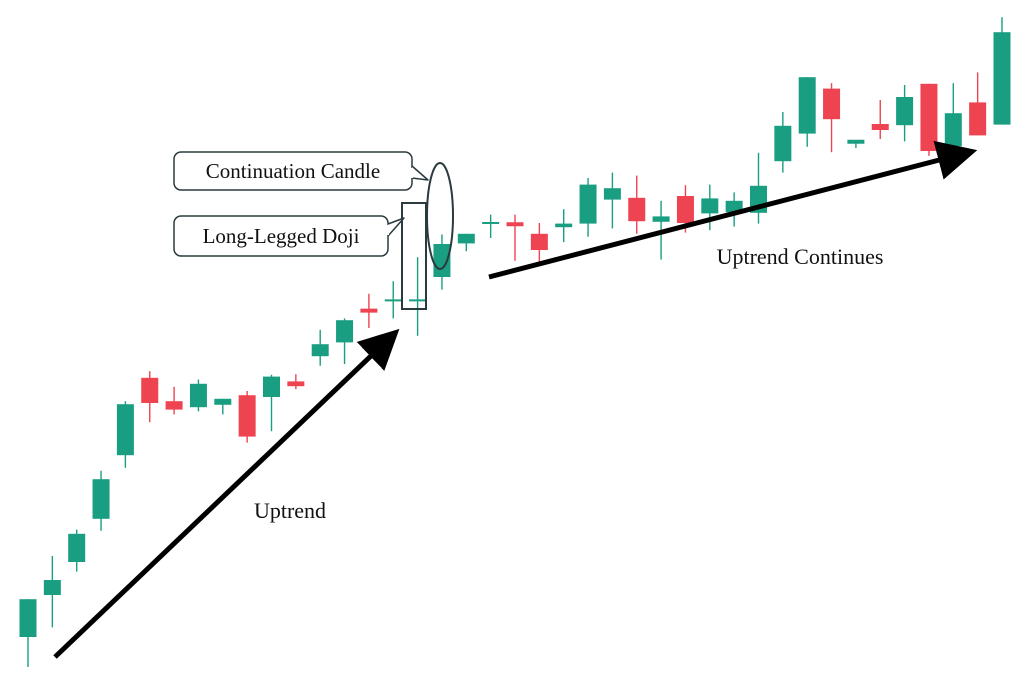 This screenshot has height=689, width=1024. Describe the element at coordinates (281, 236) in the screenshot. I see `long-legged-doji-label: Long-Legged Doji` at that location.